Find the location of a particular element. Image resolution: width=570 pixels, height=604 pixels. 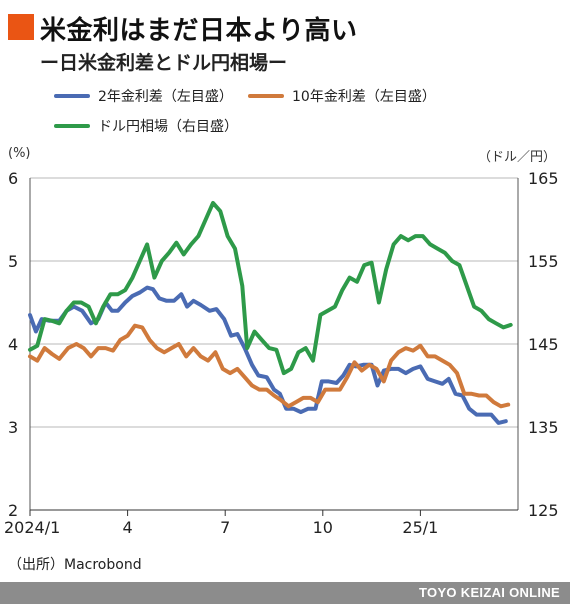

right-tick-label: 125 is located at coordinates (543, 510).